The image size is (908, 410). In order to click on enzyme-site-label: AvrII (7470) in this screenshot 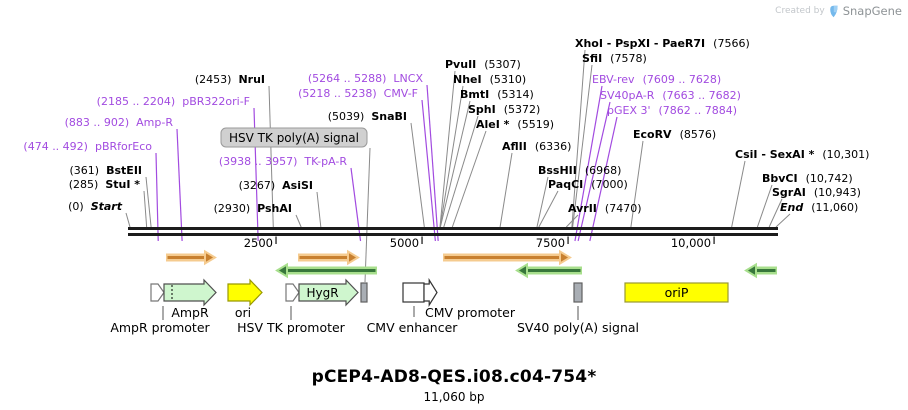, I will do `click(604, 208)`.